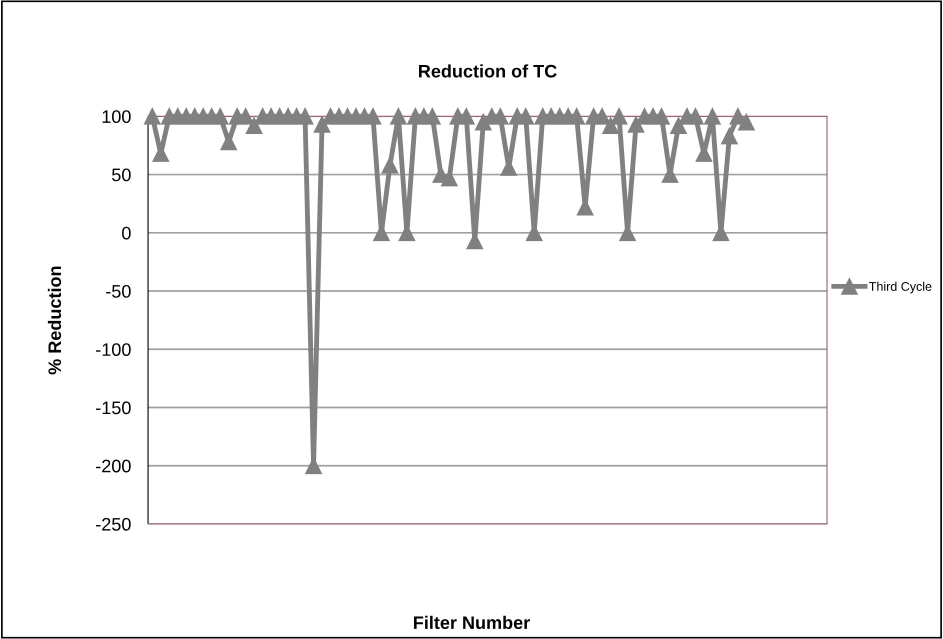 Image resolution: width=943 pixels, height=639 pixels. Describe the element at coordinates (113, 349) in the screenshot. I see `y-tick-label: -100` at that location.